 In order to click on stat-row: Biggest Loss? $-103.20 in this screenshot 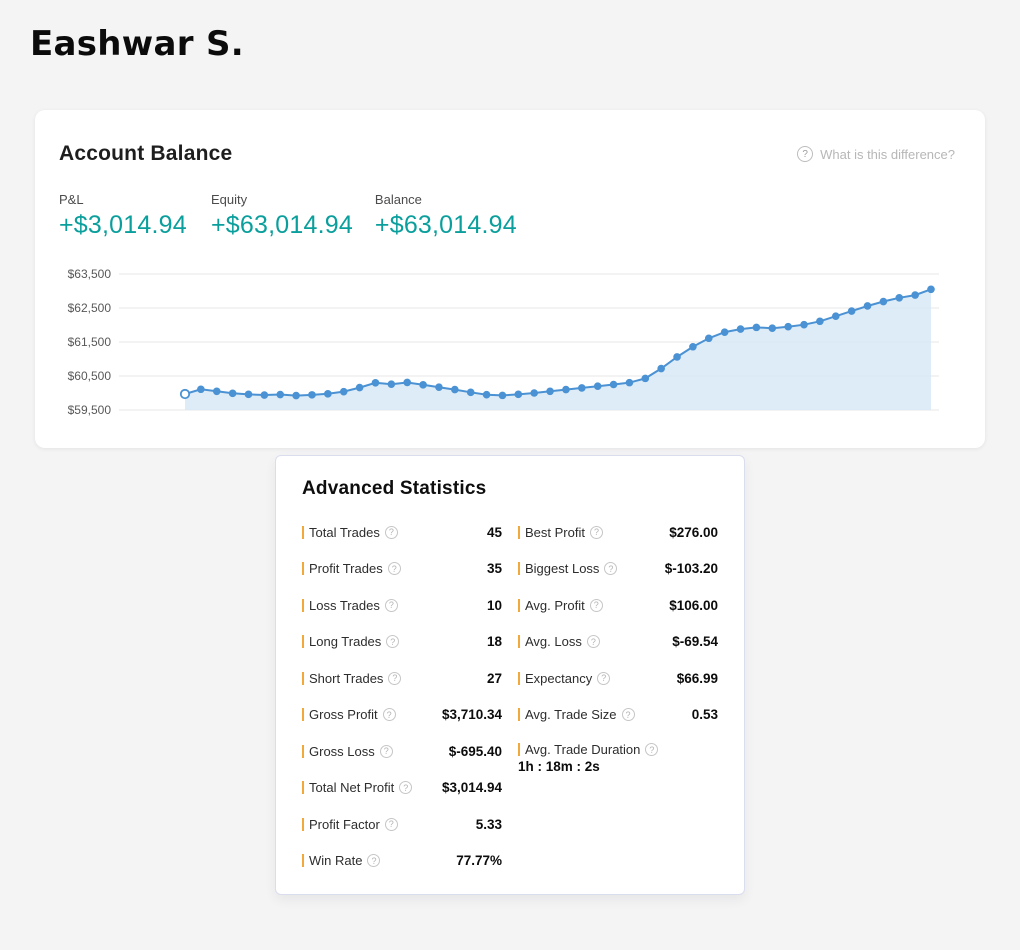, I will do `click(618, 569)`.